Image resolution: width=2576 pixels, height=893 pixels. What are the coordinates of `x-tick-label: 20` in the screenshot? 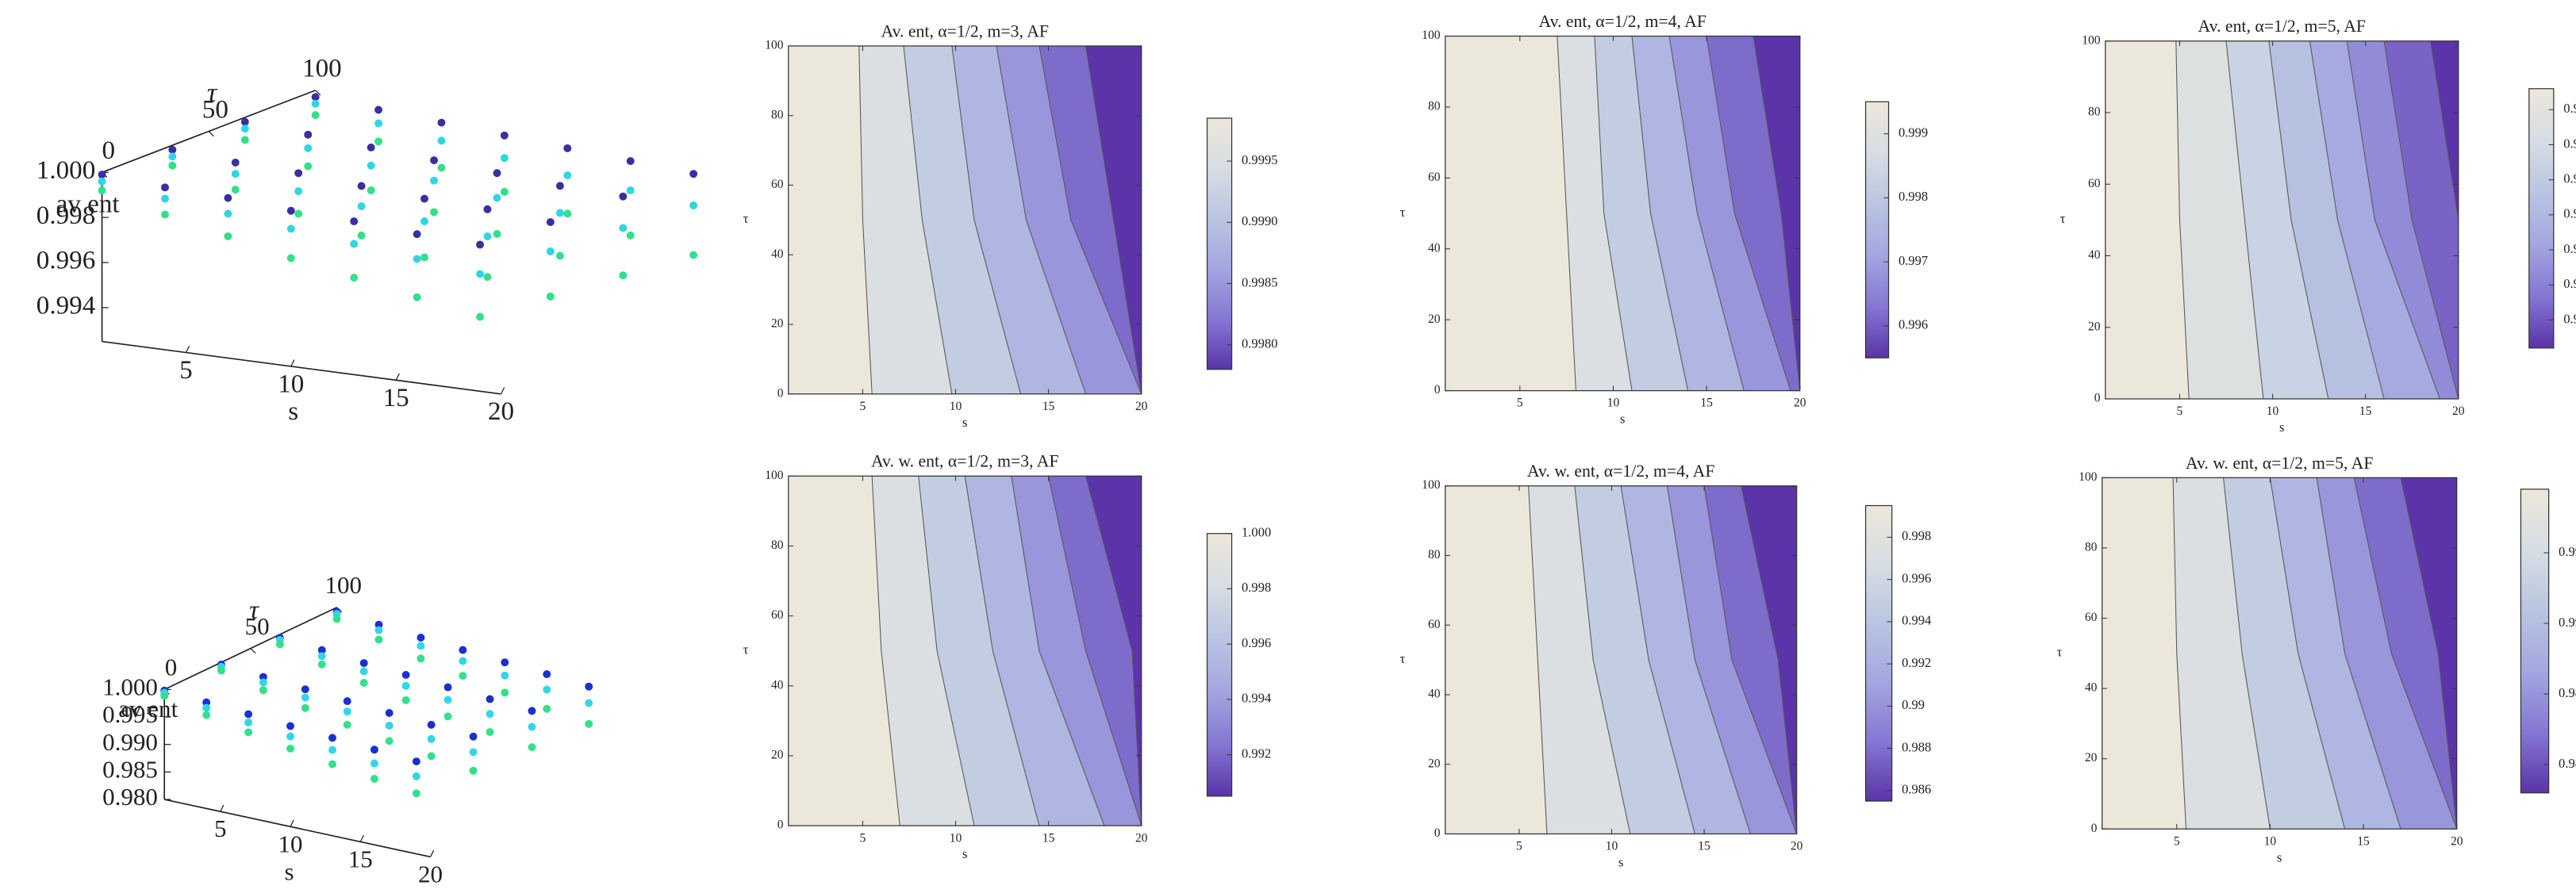 It's located at (2458, 411).